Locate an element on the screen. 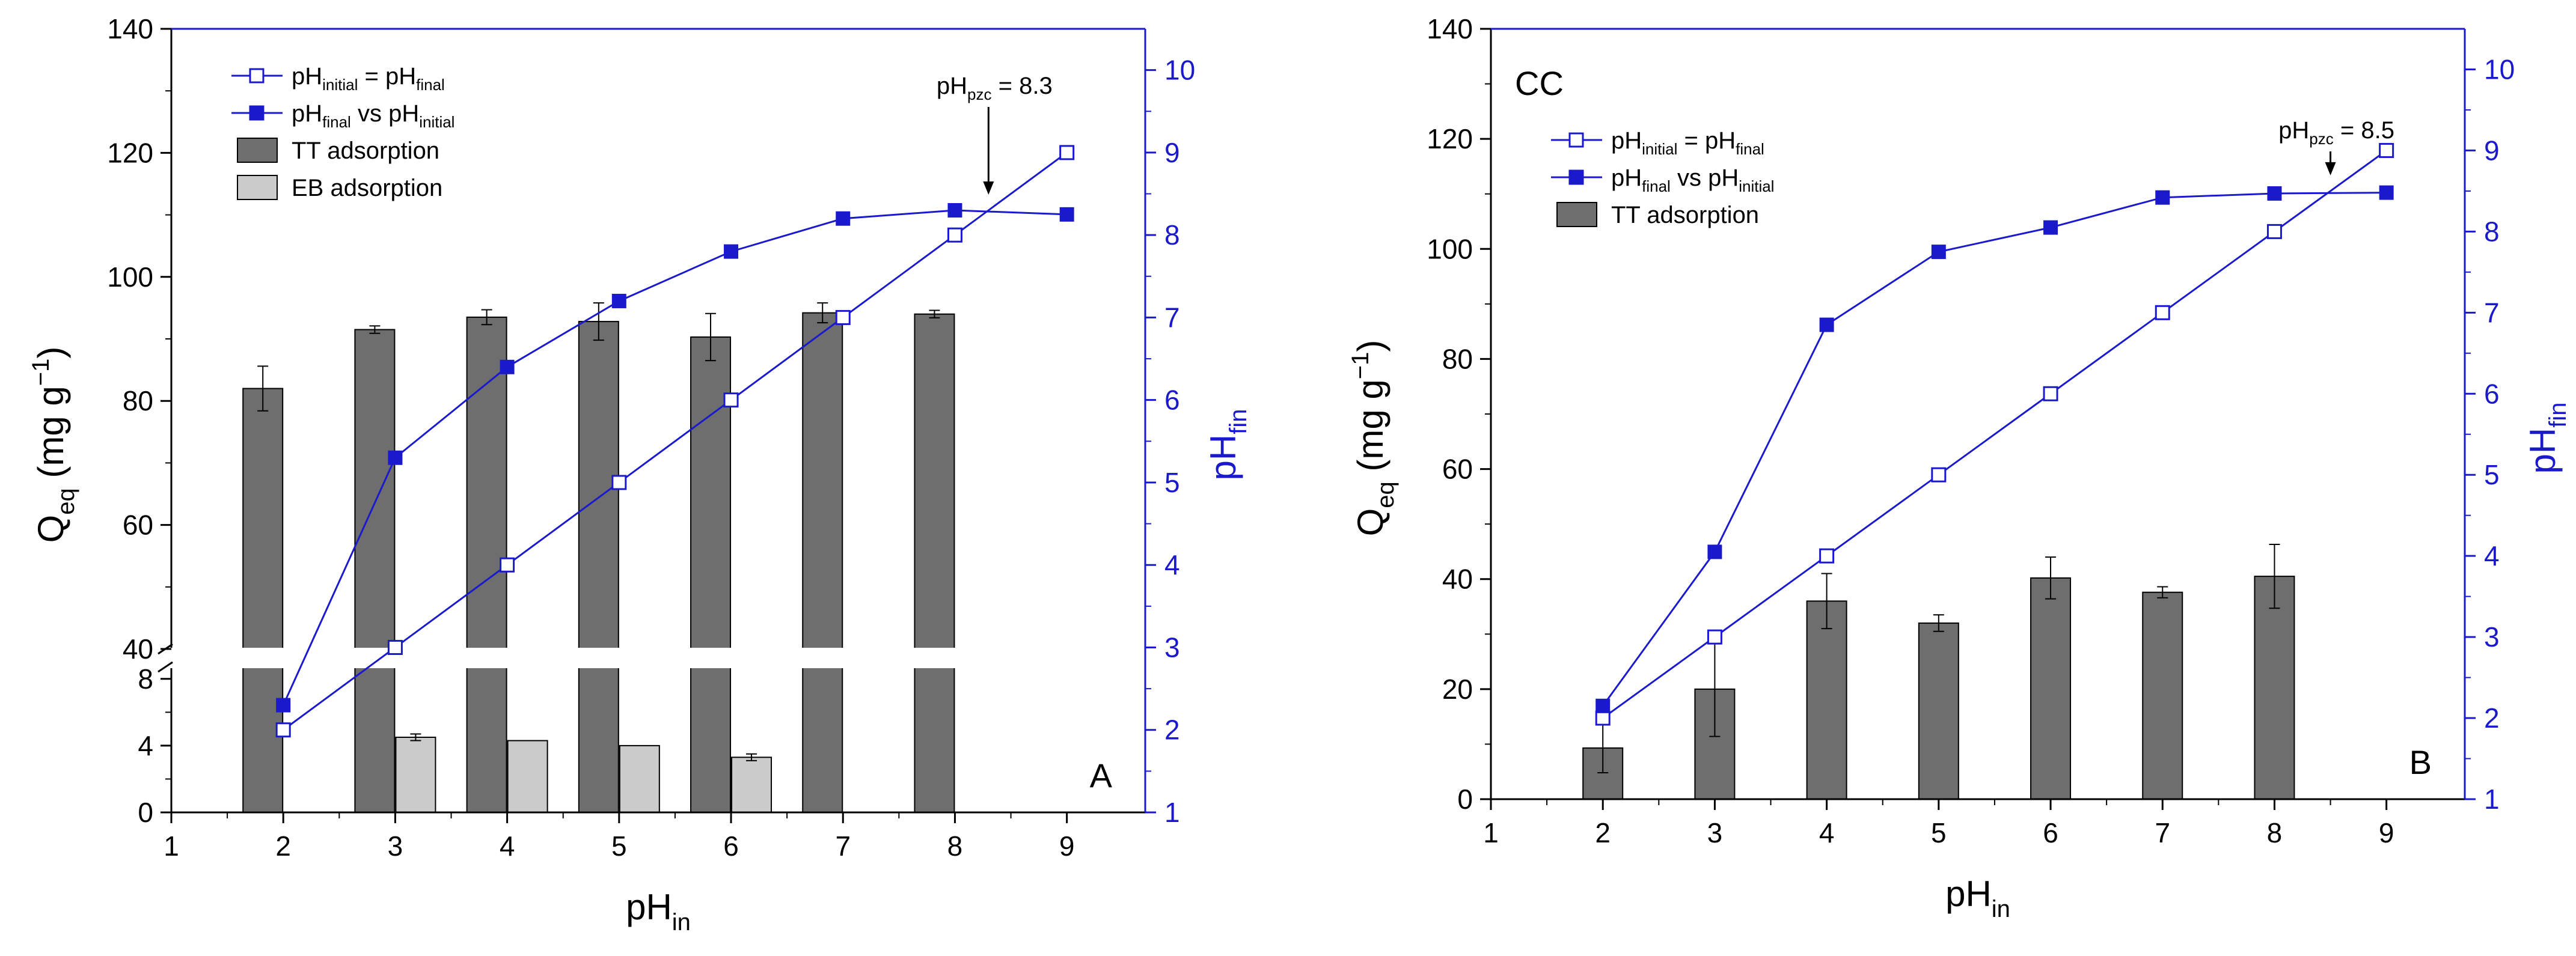  legend-label-mid: = pH is located at coordinates (387, 76).